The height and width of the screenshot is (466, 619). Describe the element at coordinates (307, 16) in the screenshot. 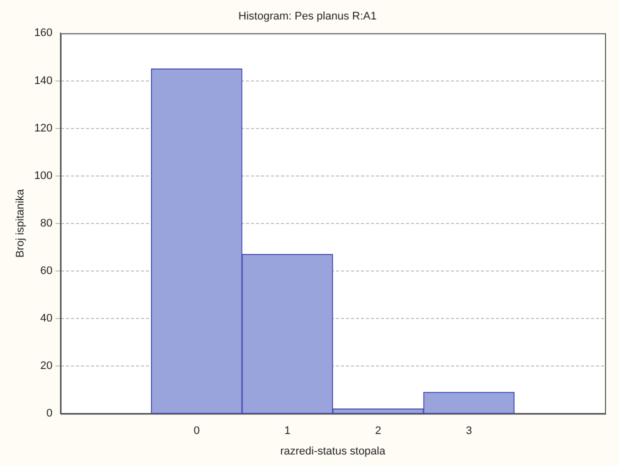

I see `chart-title: Histogram: Pes planus R:A1` at that location.